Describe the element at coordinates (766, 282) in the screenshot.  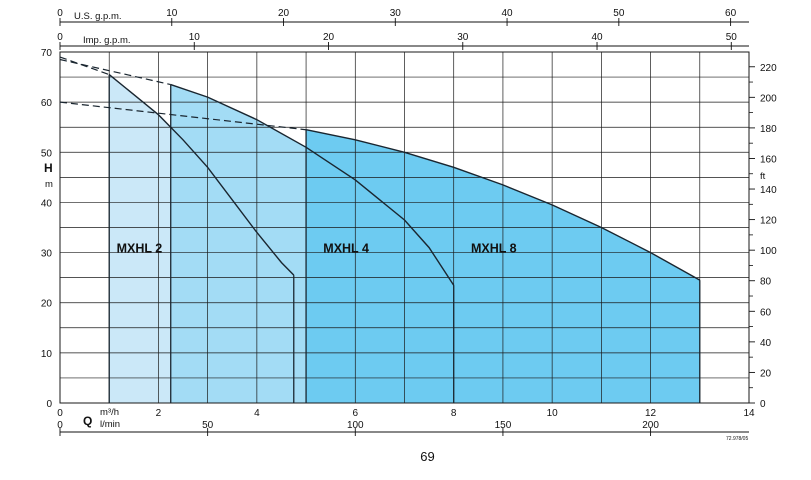
I see `y-right-tick-label: 80` at that location.